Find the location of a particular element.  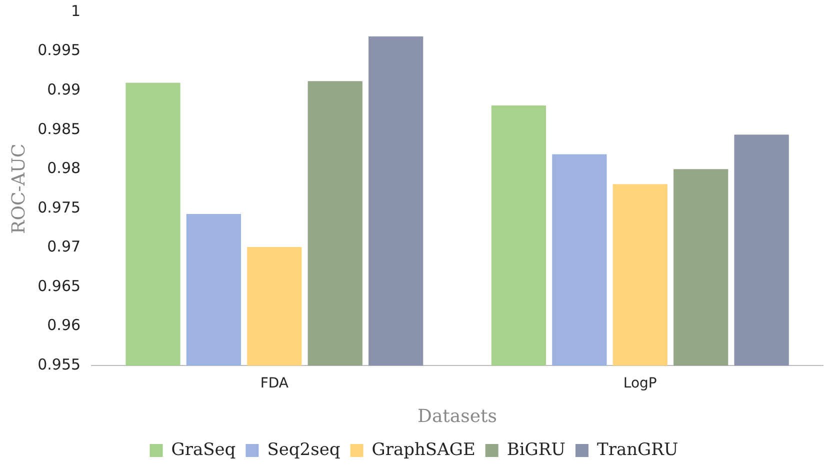

legend-label: TranGRU is located at coordinates (637, 450).